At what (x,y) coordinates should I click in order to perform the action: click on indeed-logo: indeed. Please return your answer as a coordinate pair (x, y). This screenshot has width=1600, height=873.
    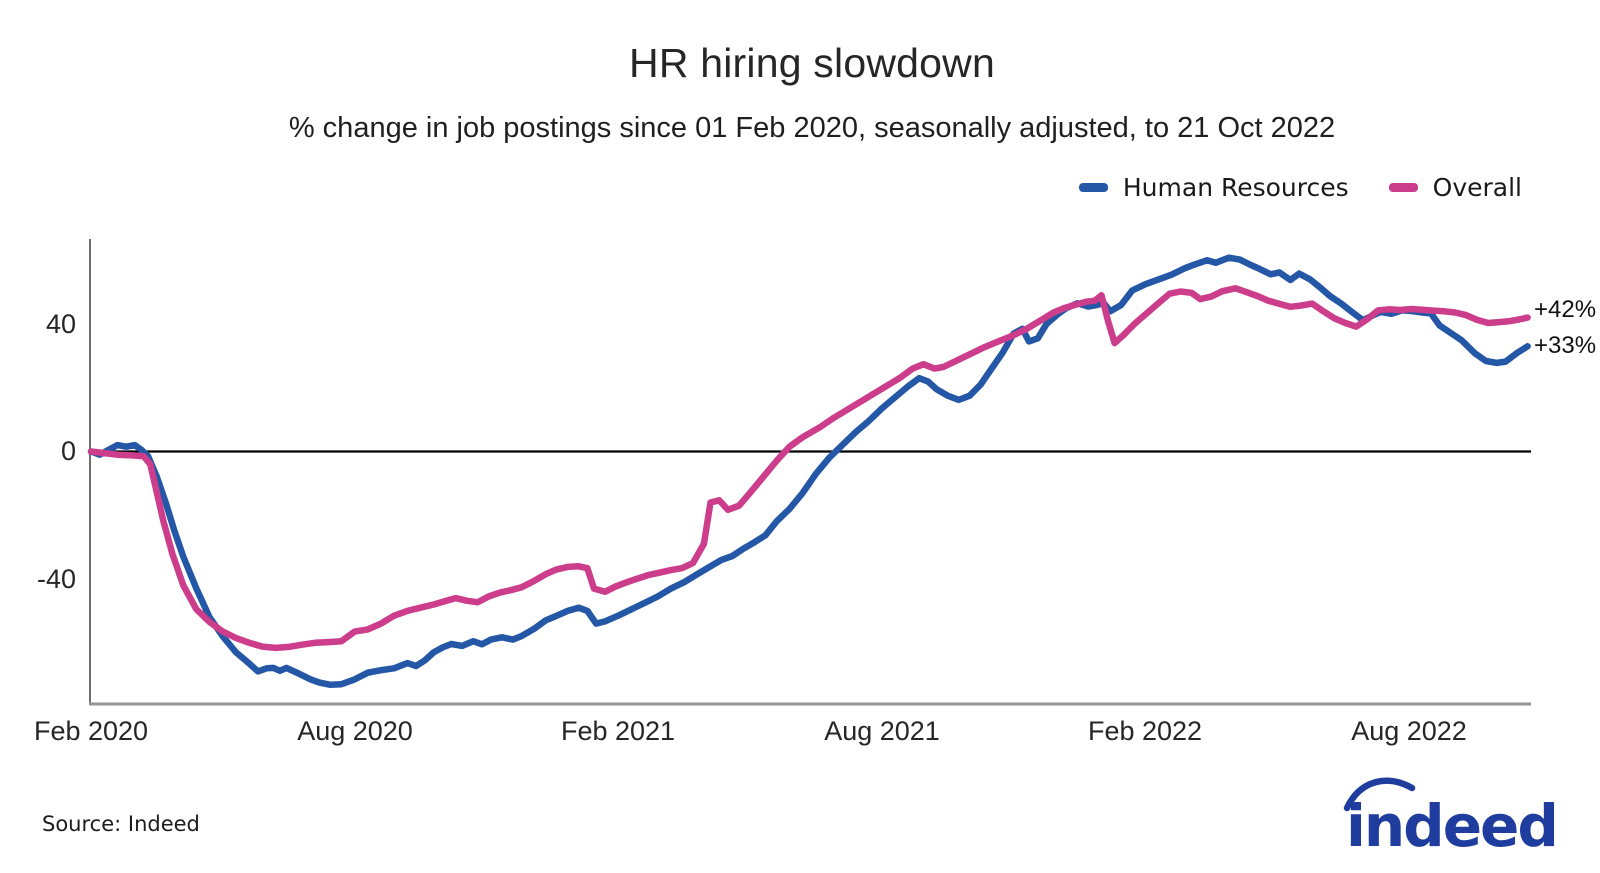
    Looking at the image, I should click on (1451, 816).